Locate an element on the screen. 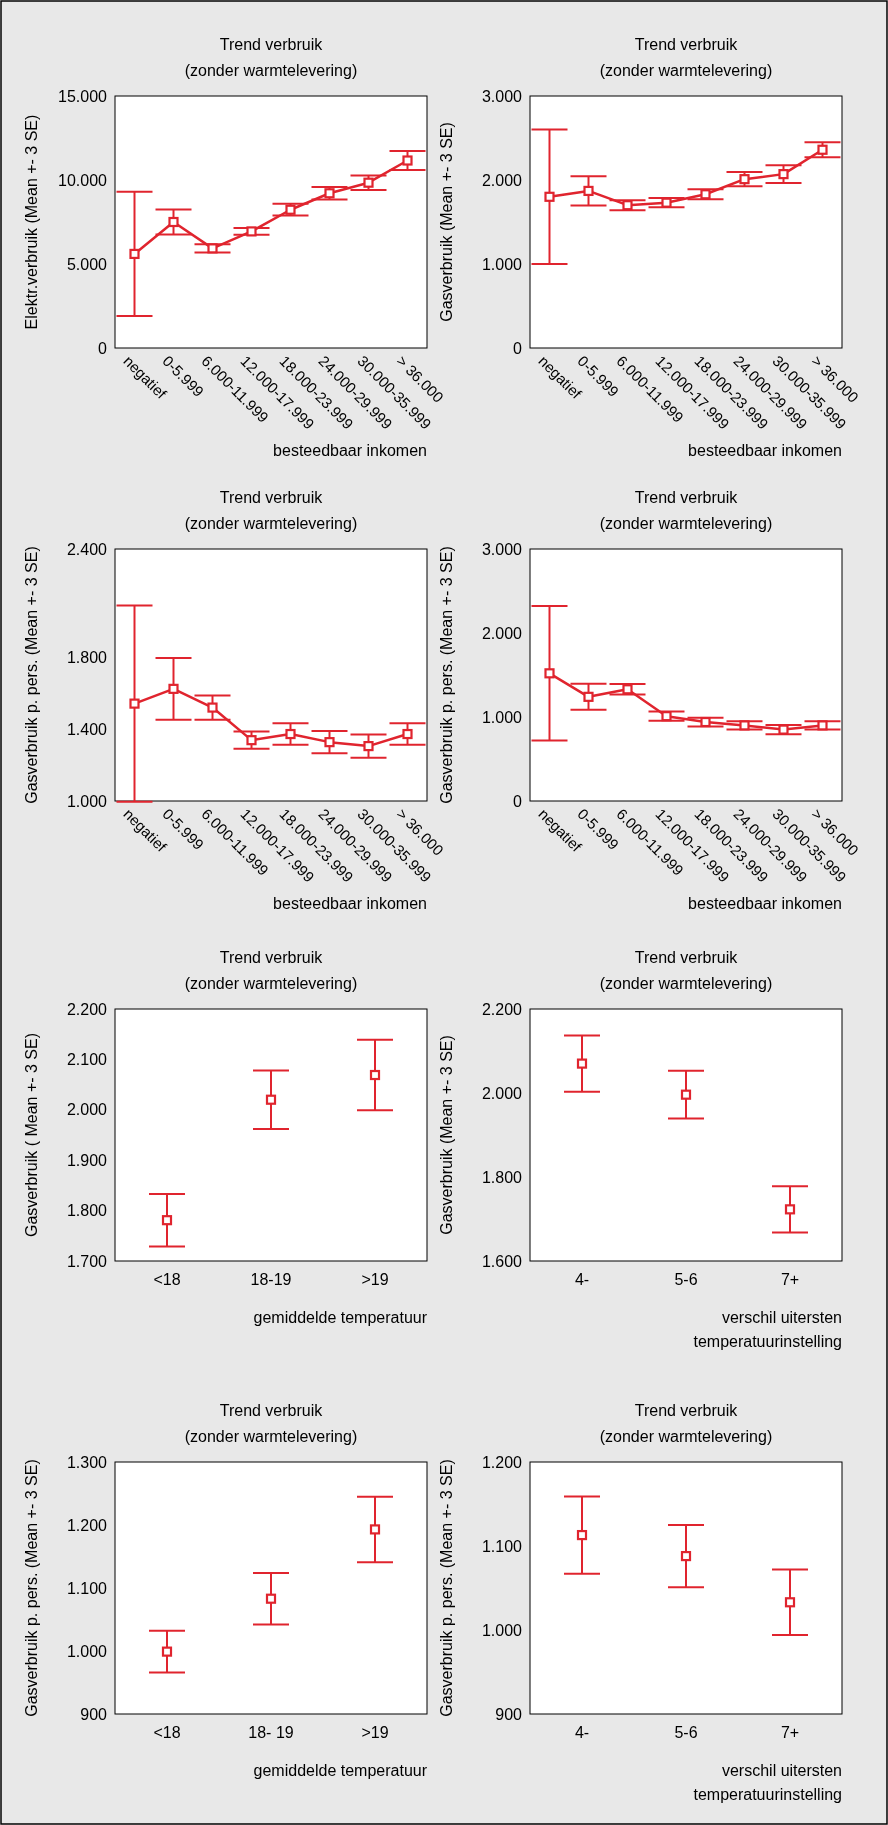  y-tick-label: 2.200 is located at coordinates (502, 1009).